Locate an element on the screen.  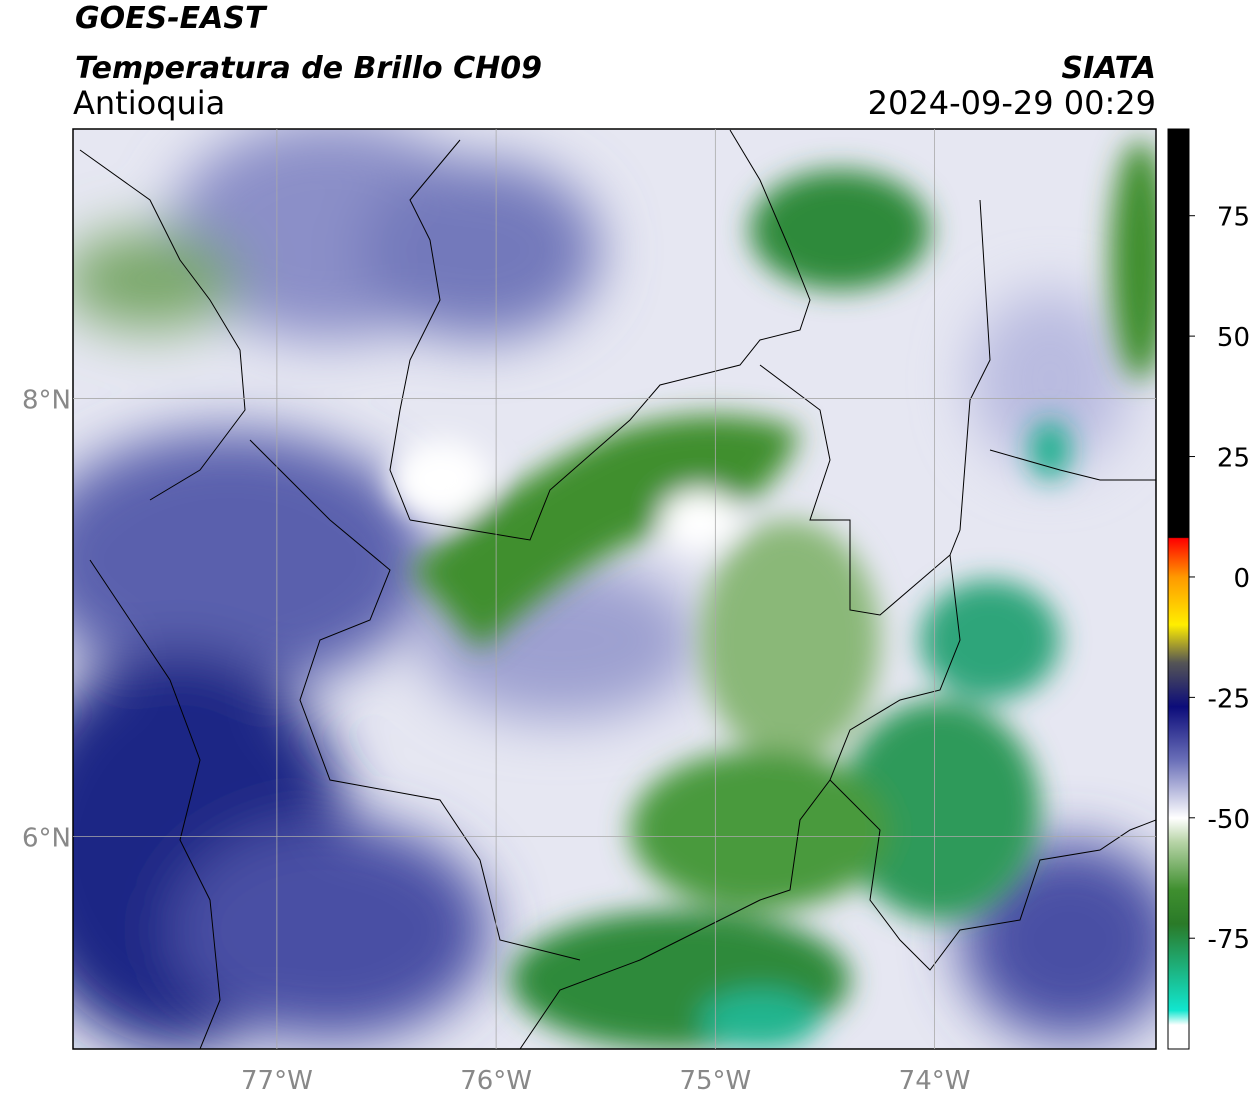
lon-label: 77°W is located at coordinates (277, 1081).